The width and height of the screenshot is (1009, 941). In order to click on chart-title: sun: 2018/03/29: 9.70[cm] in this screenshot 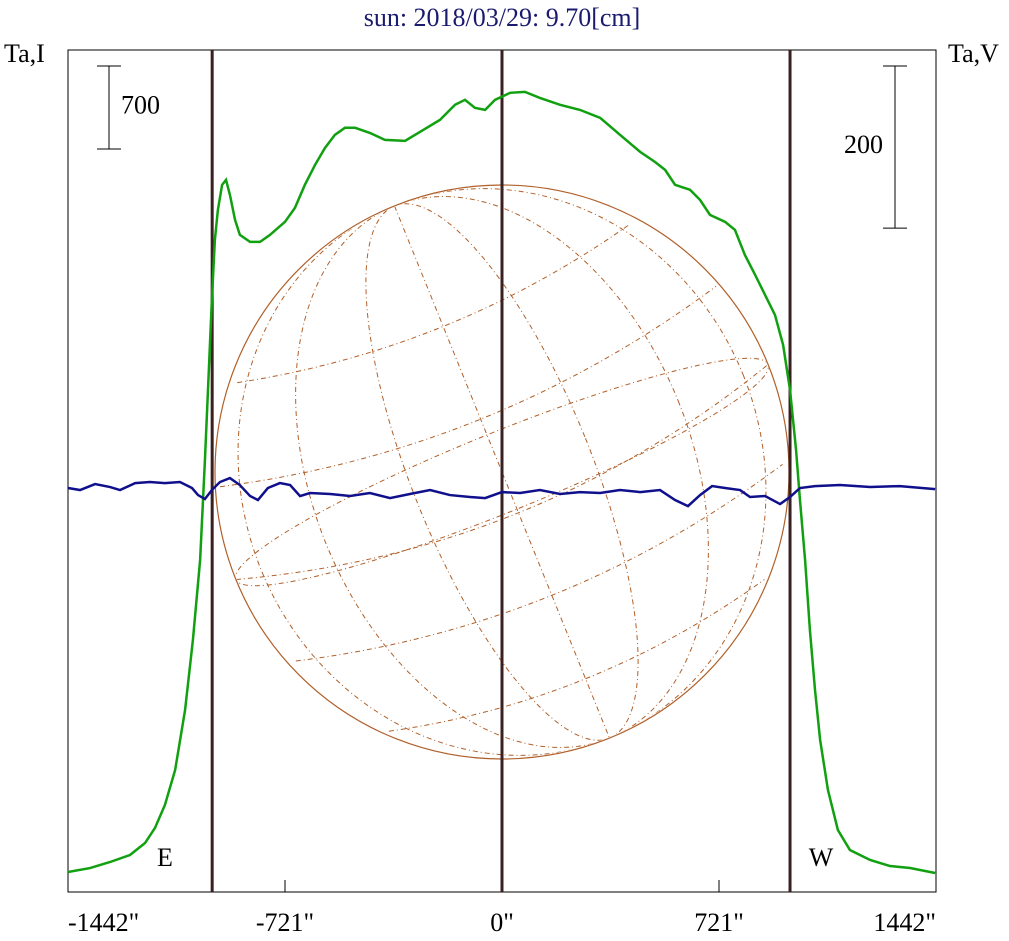, I will do `click(502, 17)`.